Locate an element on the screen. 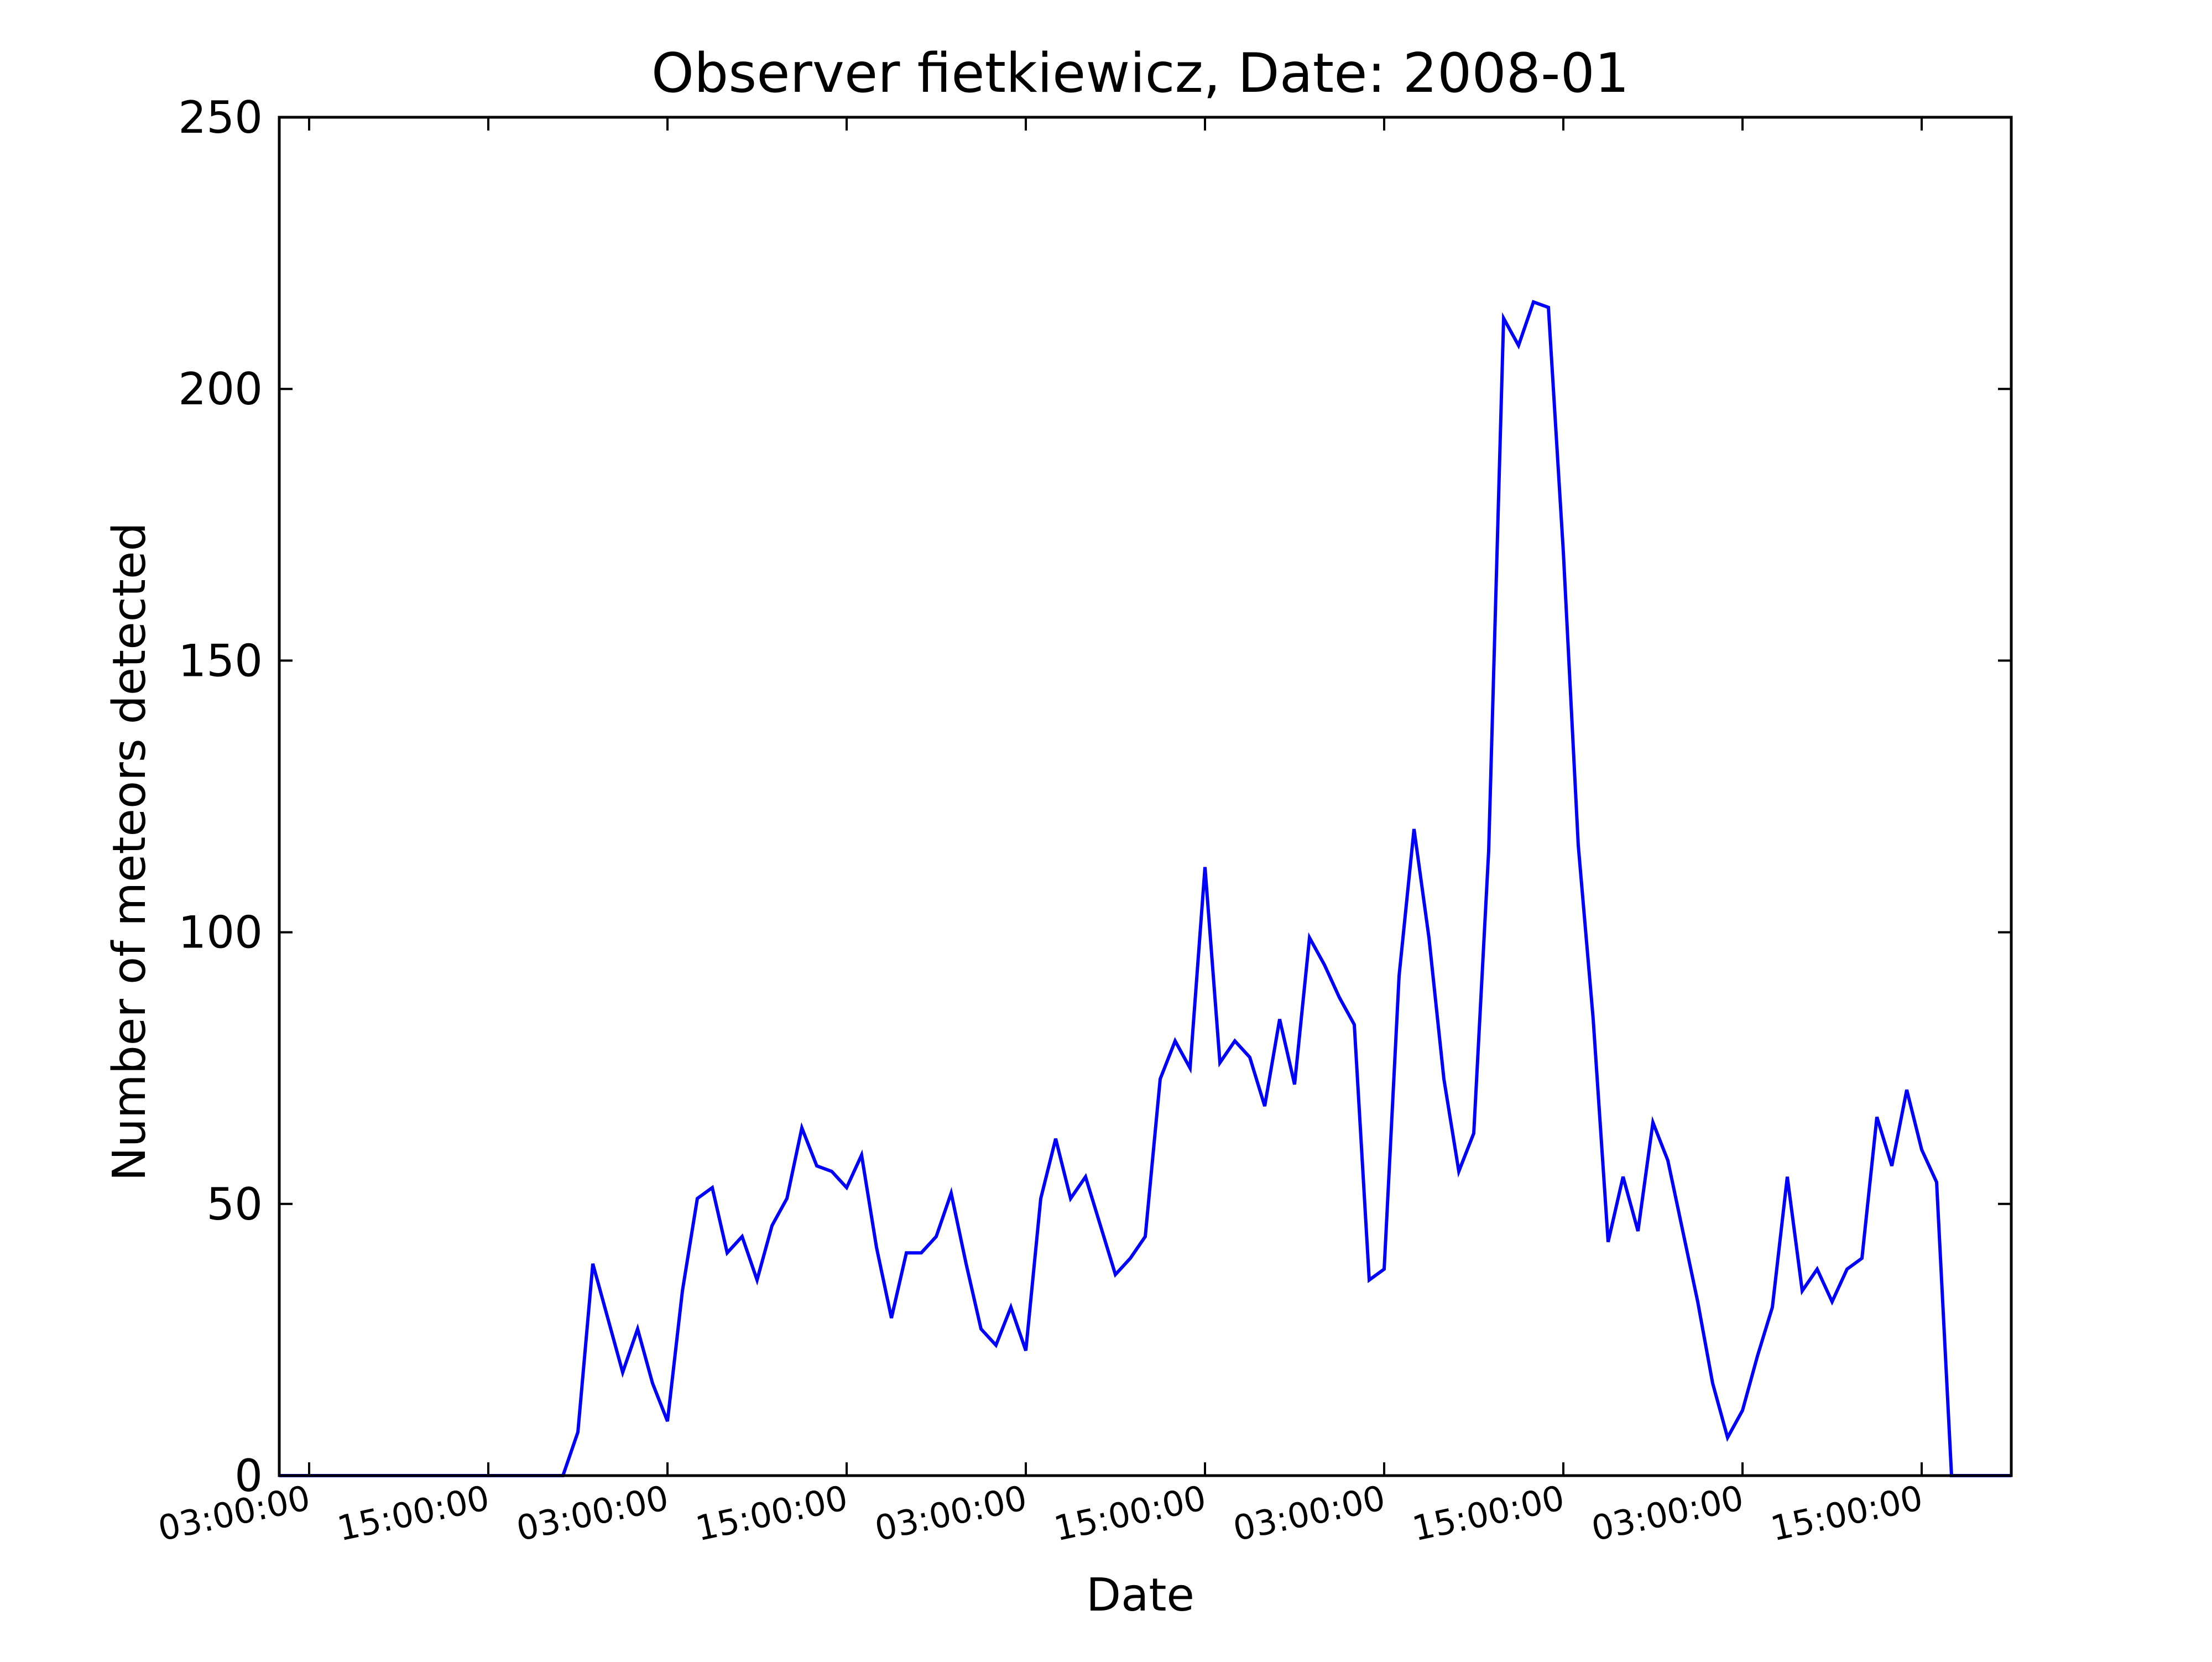 The image size is (2212, 1662). y-tick-label: 0 is located at coordinates (249, 1476).